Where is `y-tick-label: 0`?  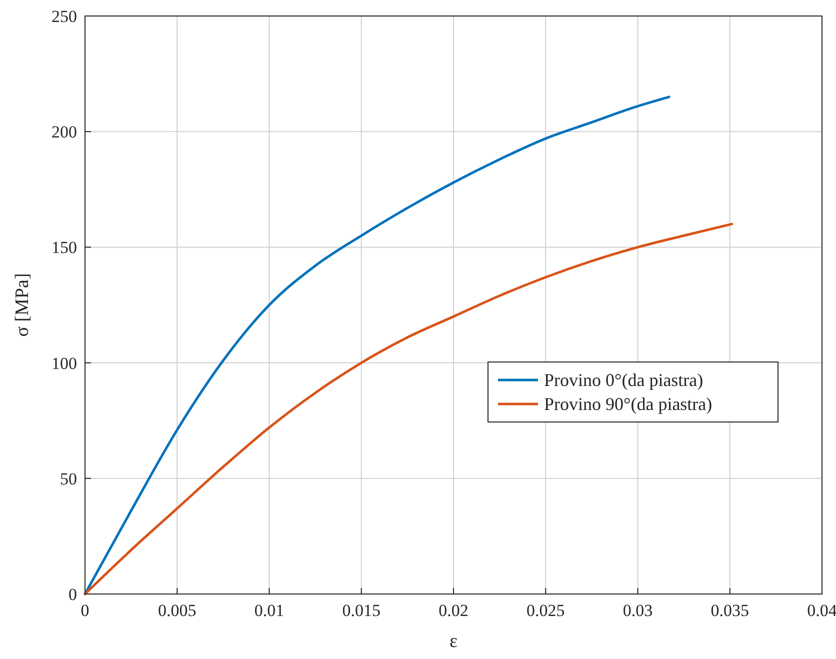 y-tick-label: 0 is located at coordinates (72, 594).